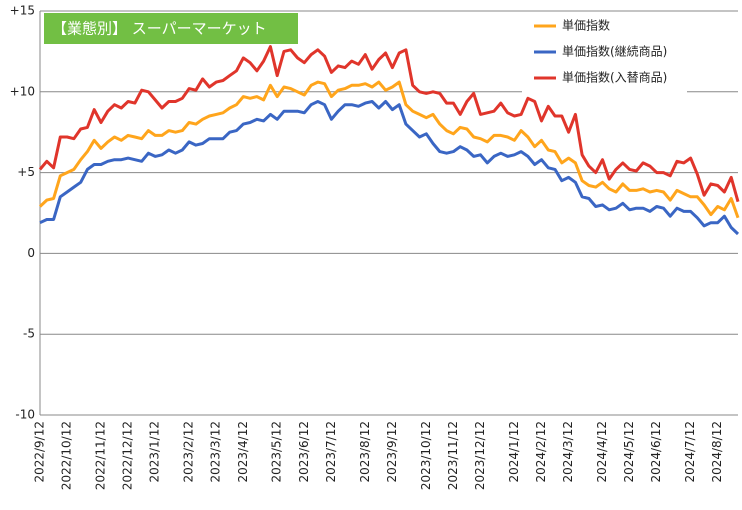  I want to click on x-tick-label: 2023/2/12, so click(189, 452).